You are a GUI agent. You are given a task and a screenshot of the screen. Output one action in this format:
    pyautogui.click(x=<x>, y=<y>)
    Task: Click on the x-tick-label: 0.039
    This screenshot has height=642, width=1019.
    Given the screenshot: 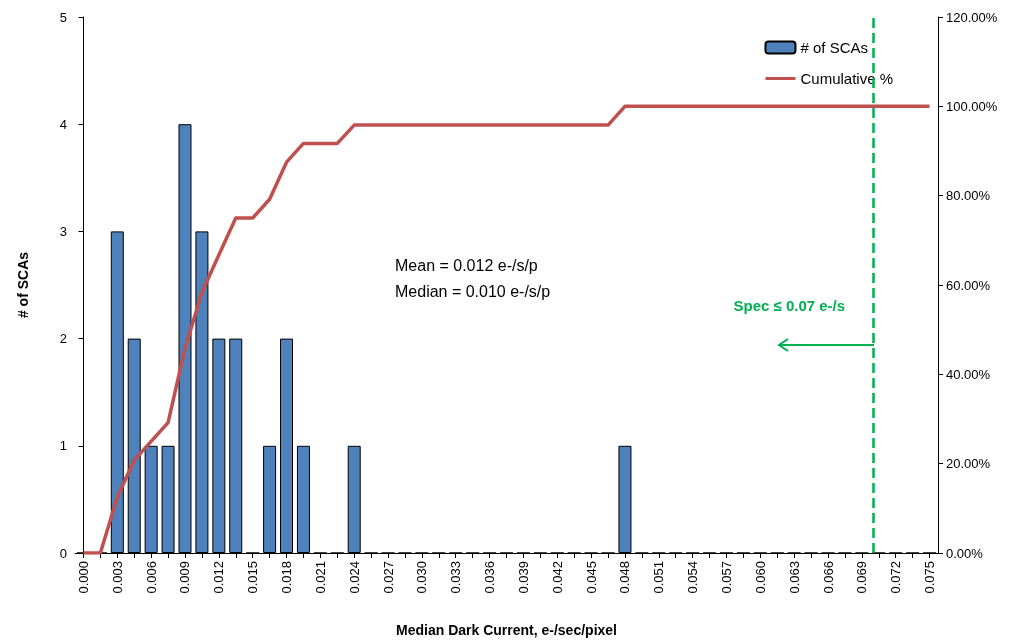 What is the action you would take?
    pyautogui.click(x=523, y=577)
    